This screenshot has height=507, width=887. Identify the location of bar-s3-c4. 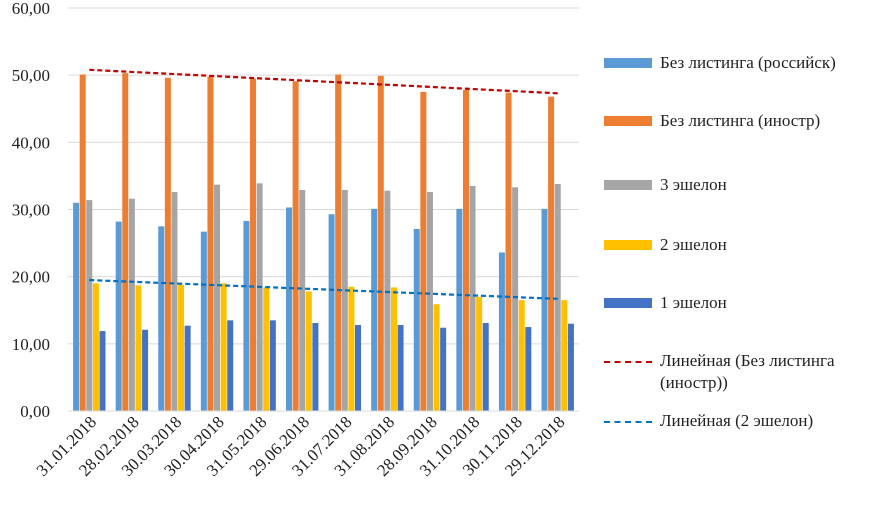
(266, 349).